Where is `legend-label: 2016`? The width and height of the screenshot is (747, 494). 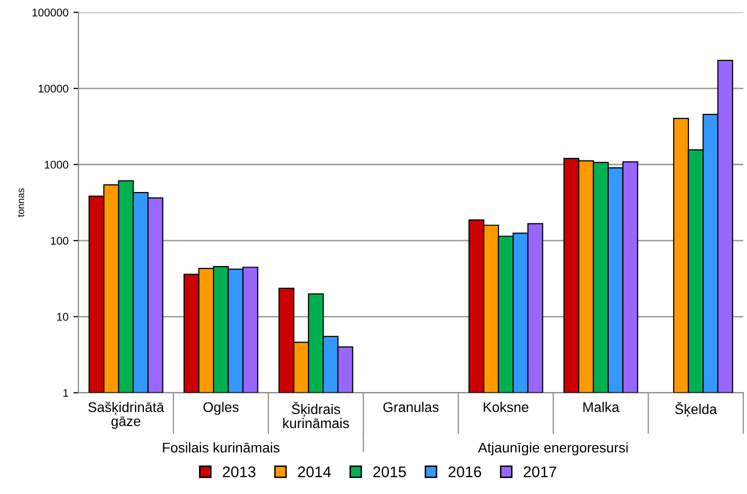 legend-label: 2016 is located at coordinates (465, 472).